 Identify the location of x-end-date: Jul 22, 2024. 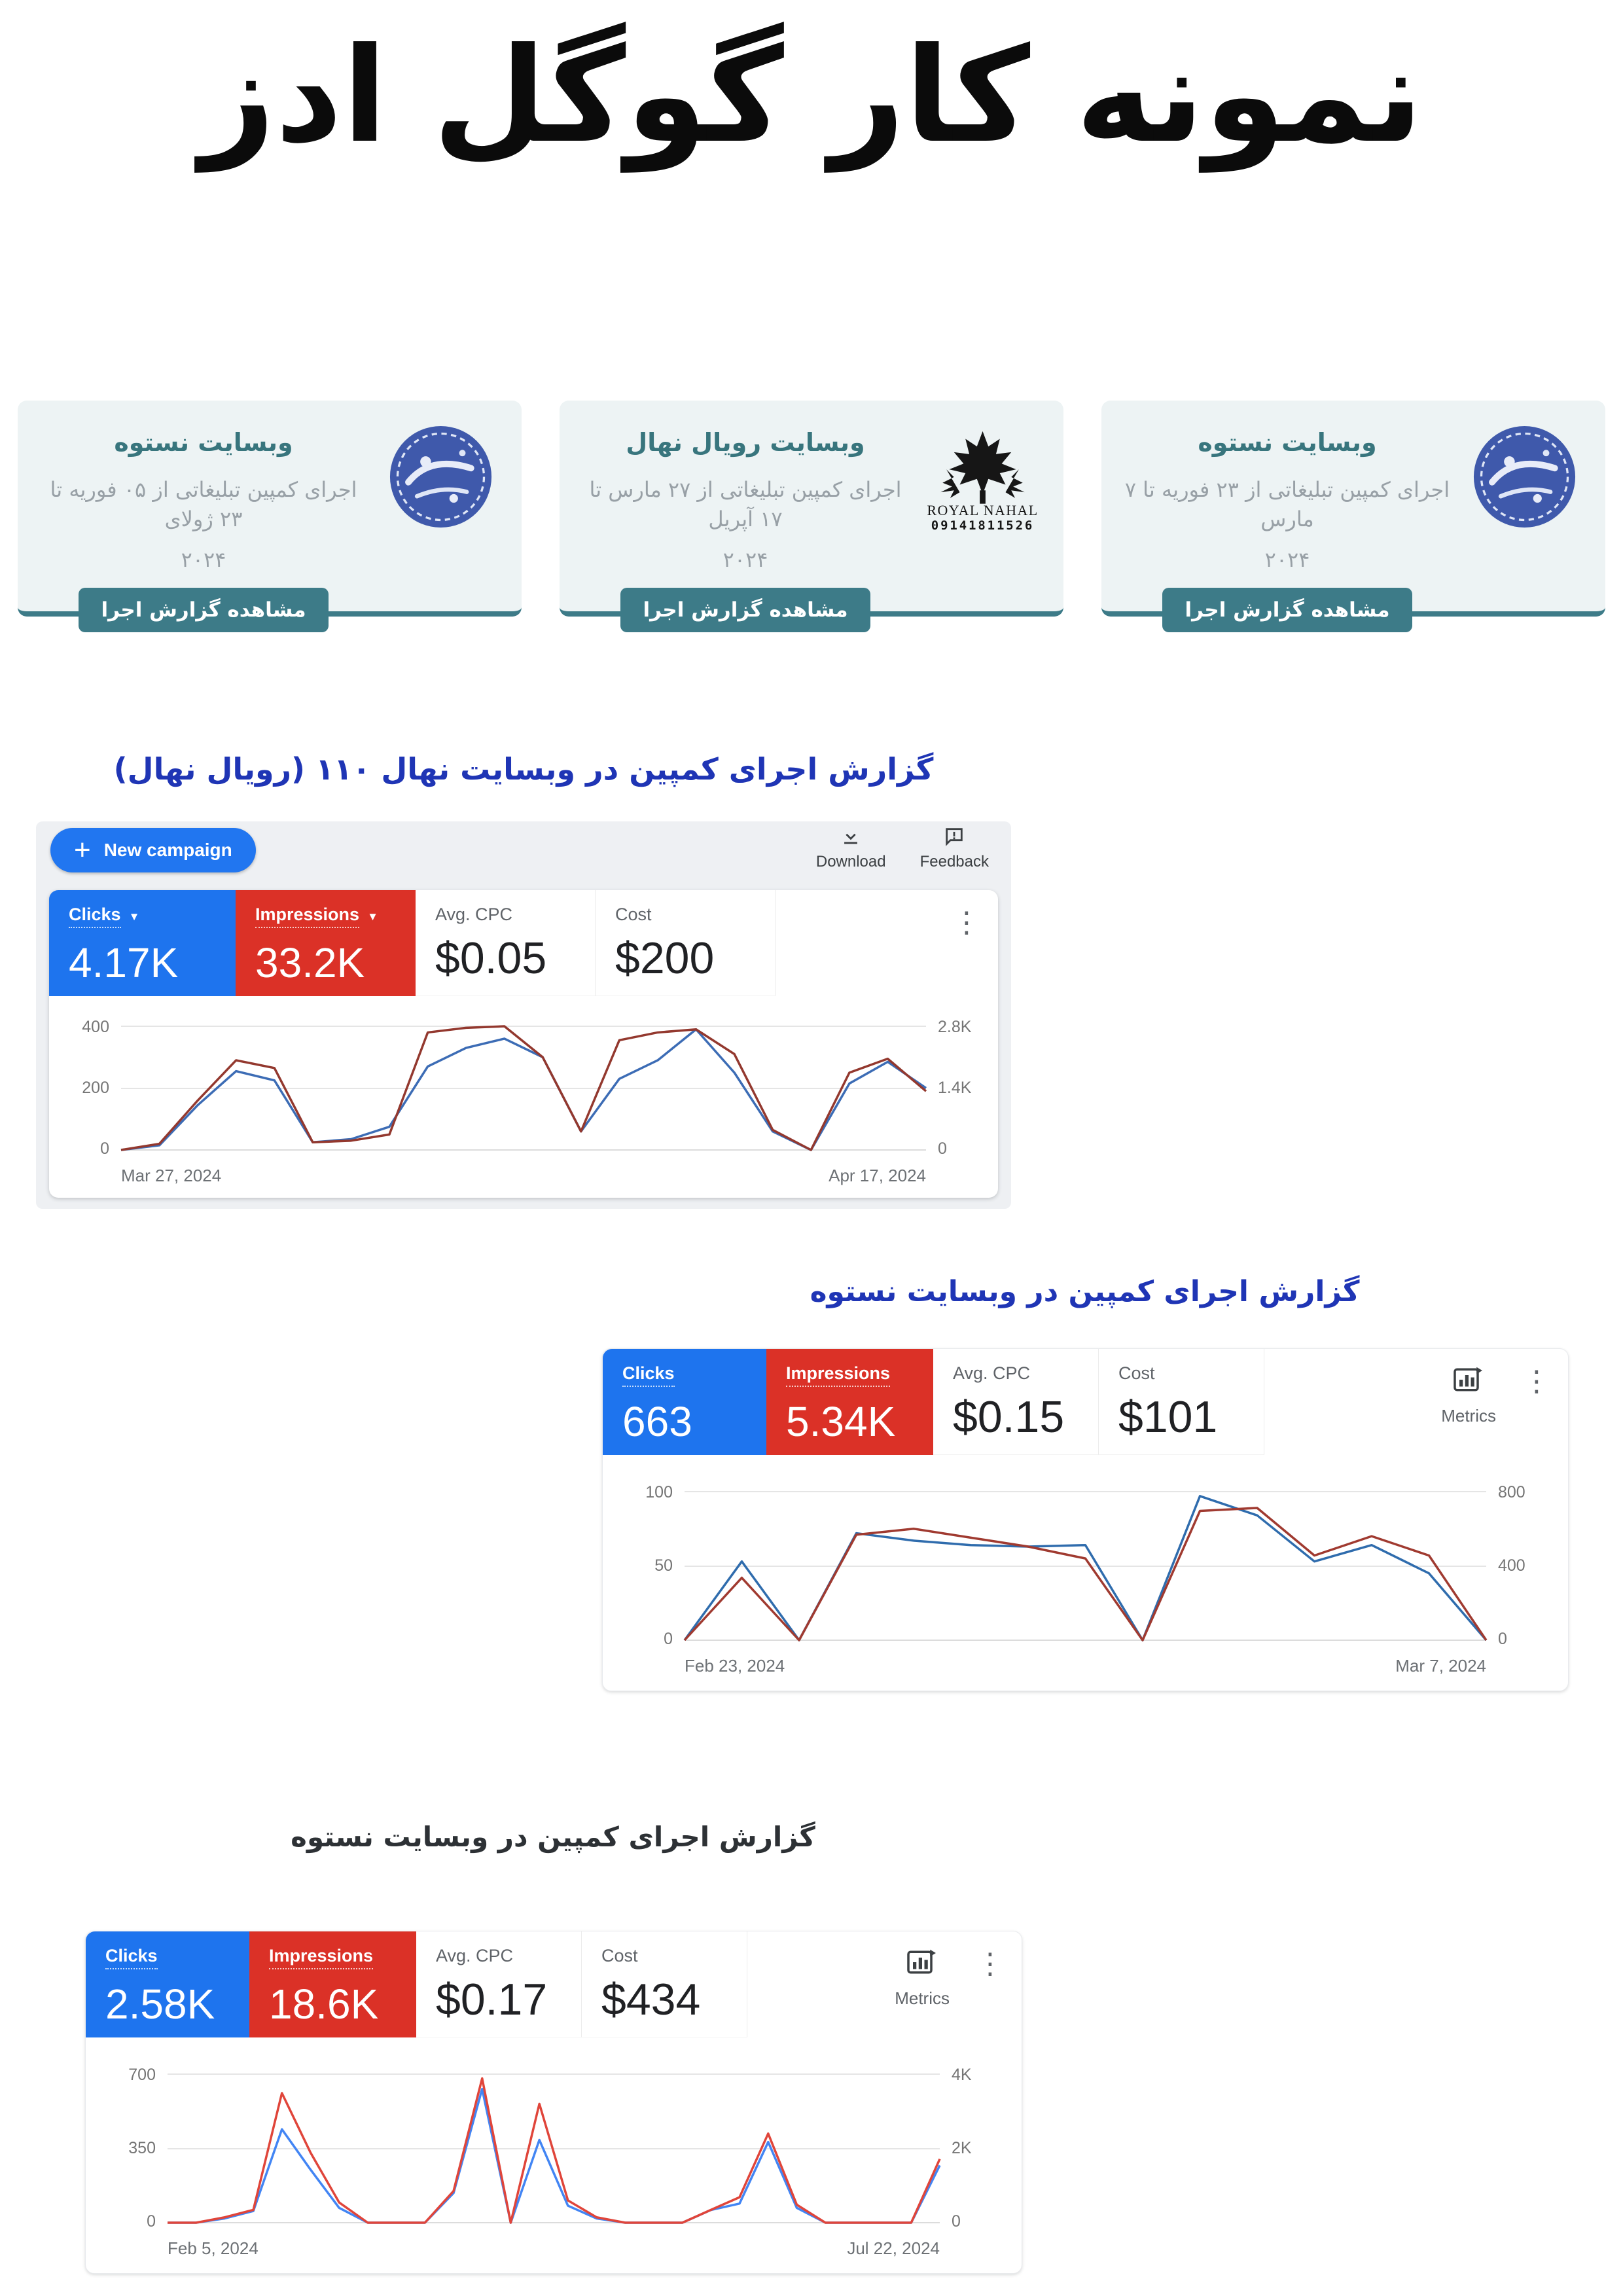
(893, 2248).